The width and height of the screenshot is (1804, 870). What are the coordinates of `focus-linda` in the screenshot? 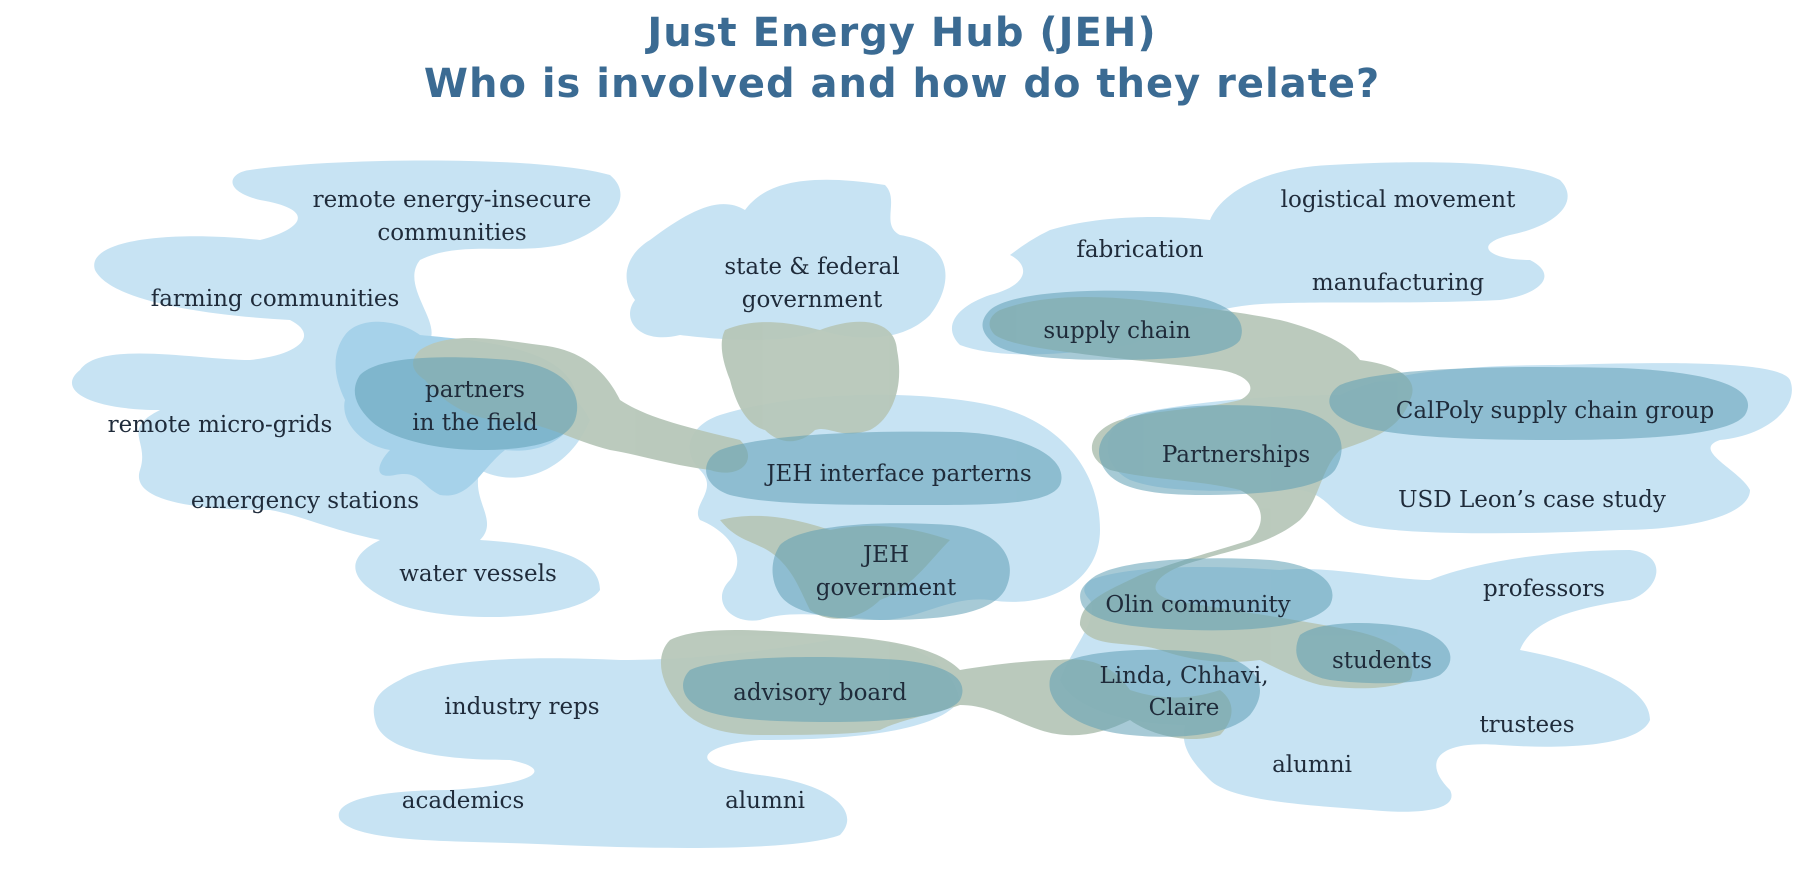 It's located at (1154, 693).